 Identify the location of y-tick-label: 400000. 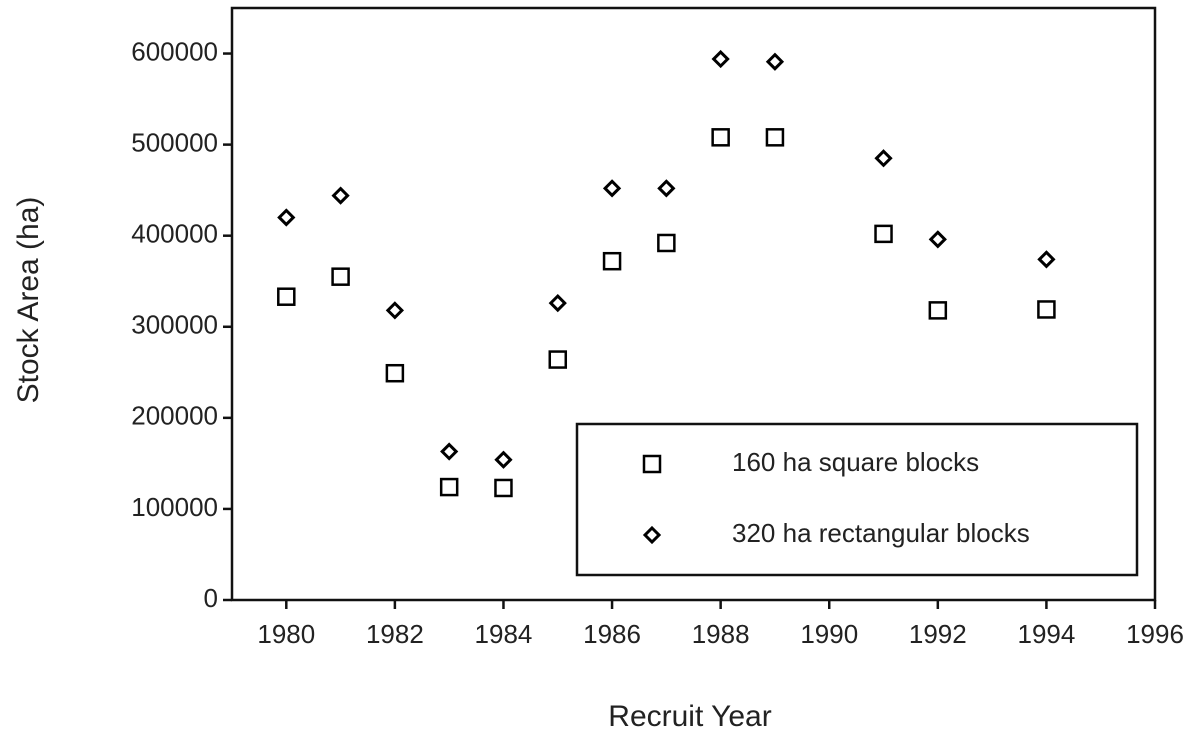
(174, 234).